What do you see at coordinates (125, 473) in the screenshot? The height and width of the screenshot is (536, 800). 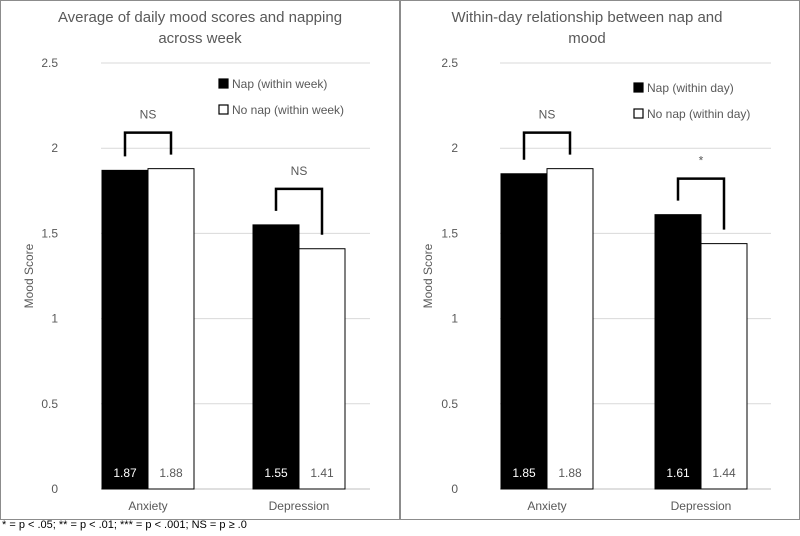 I see `data-label: 1.87` at bounding box center [125, 473].